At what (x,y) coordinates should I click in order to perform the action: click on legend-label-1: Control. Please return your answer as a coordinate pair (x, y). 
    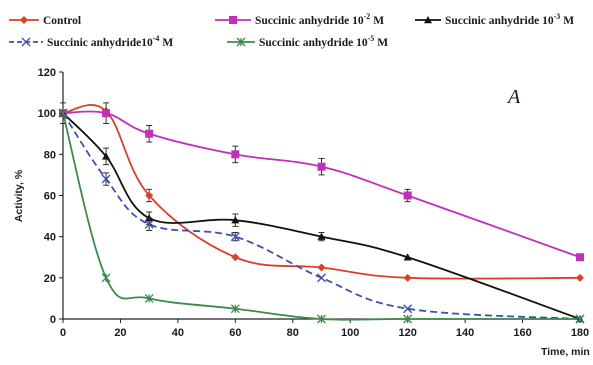
    Looking at the image, I should click on (62, 21).